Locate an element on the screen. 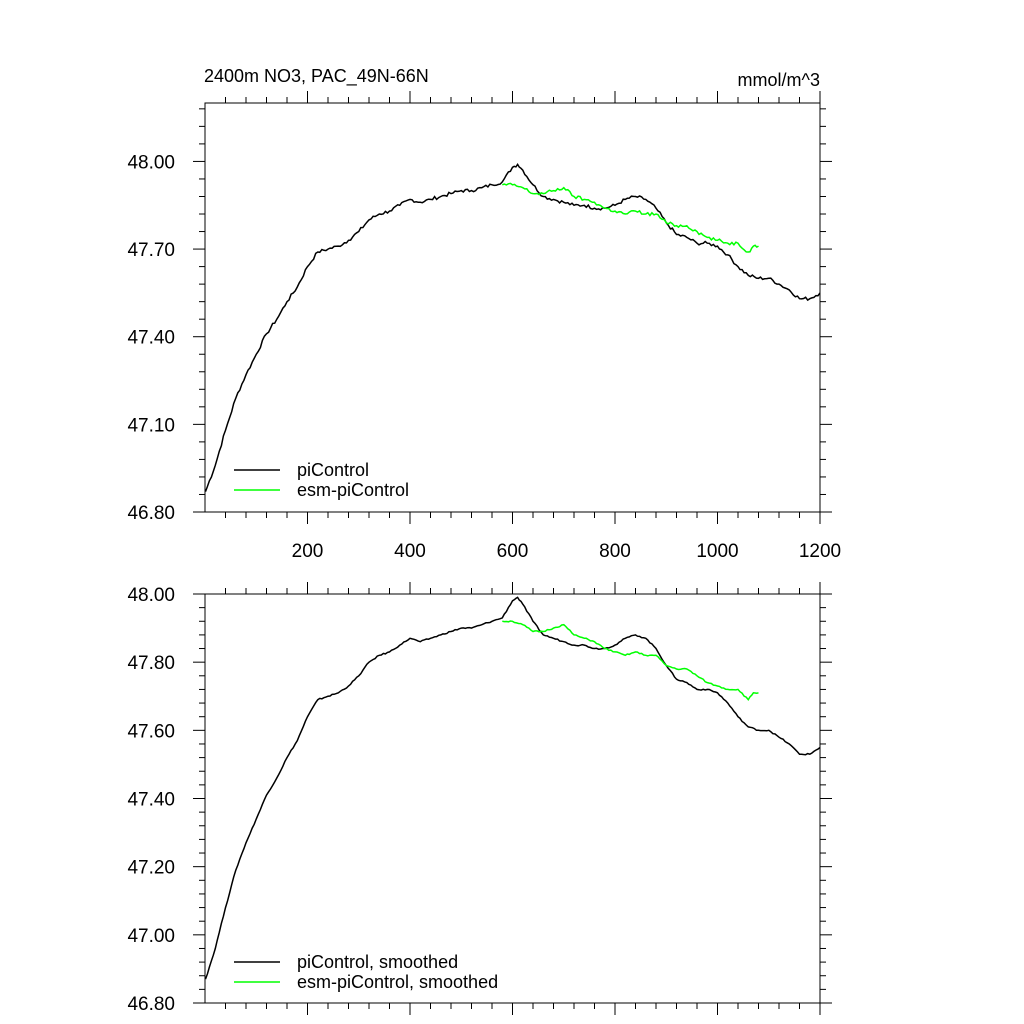 The image size is (1024, 1024). y-tick-label: 47.60 is located at coordinates (151, 731).